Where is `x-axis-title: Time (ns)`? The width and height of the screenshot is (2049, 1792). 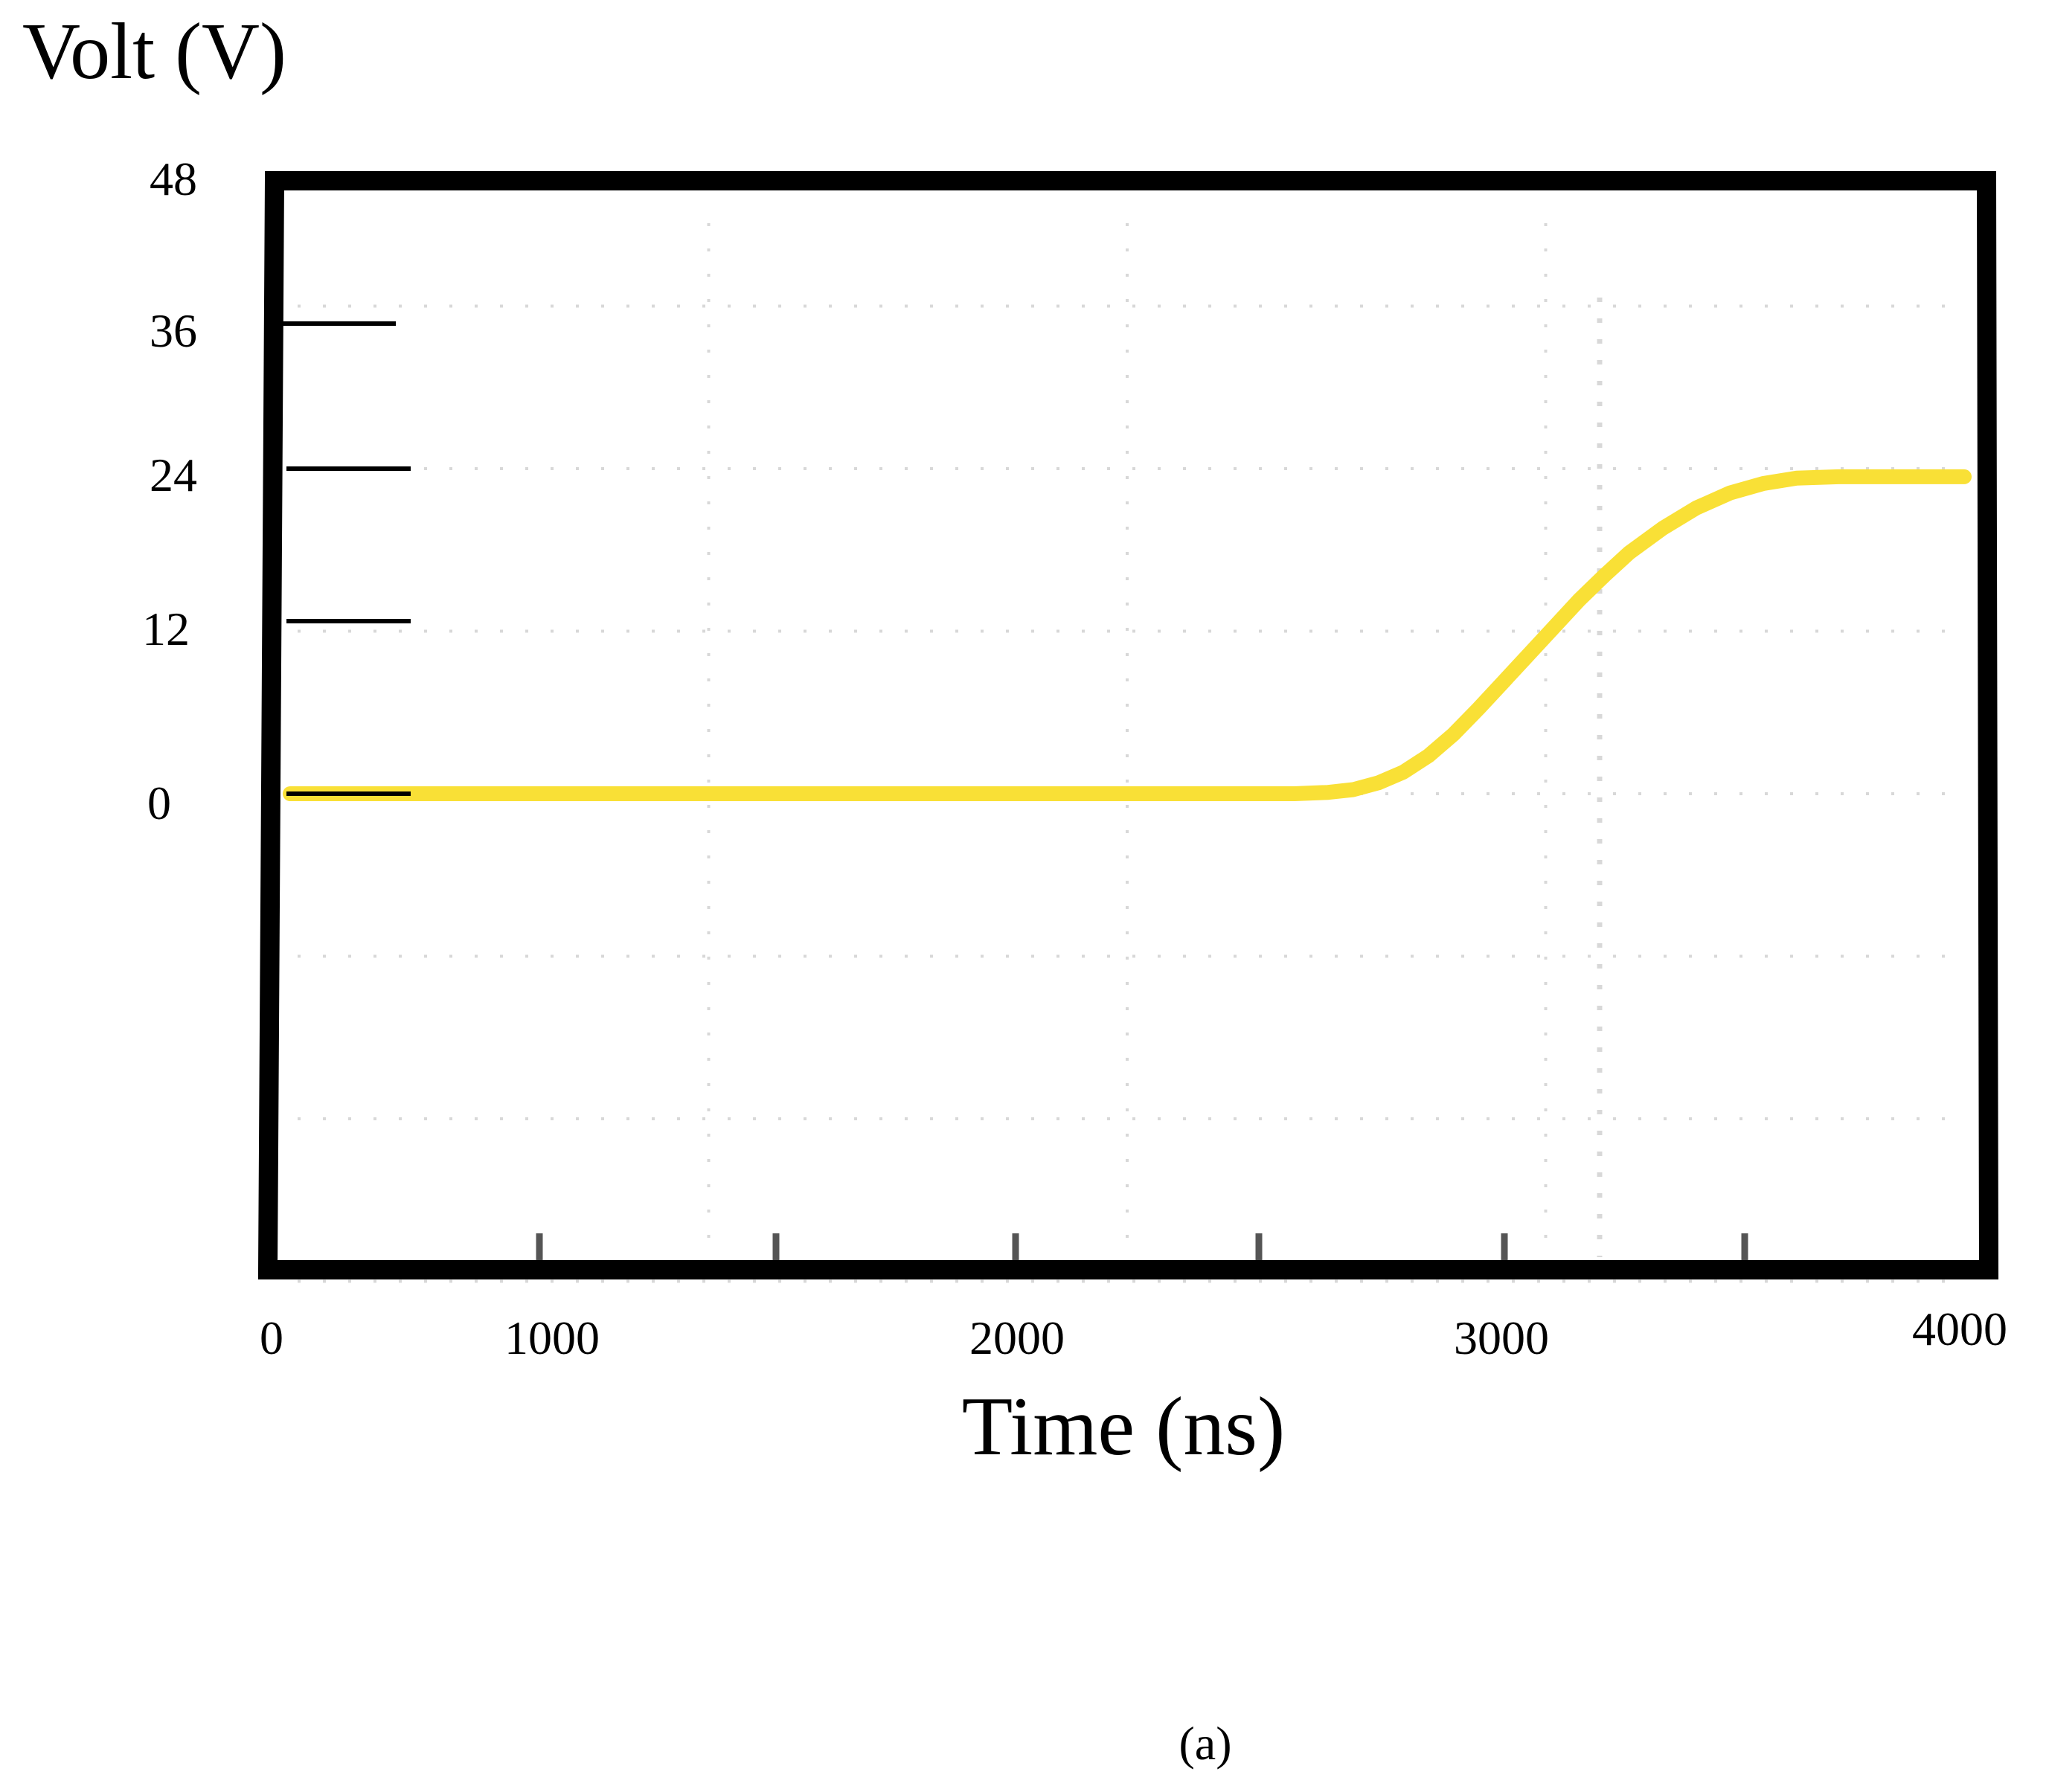 x-axis-title: Time (ns) is located at coordinates (1124, 1427).